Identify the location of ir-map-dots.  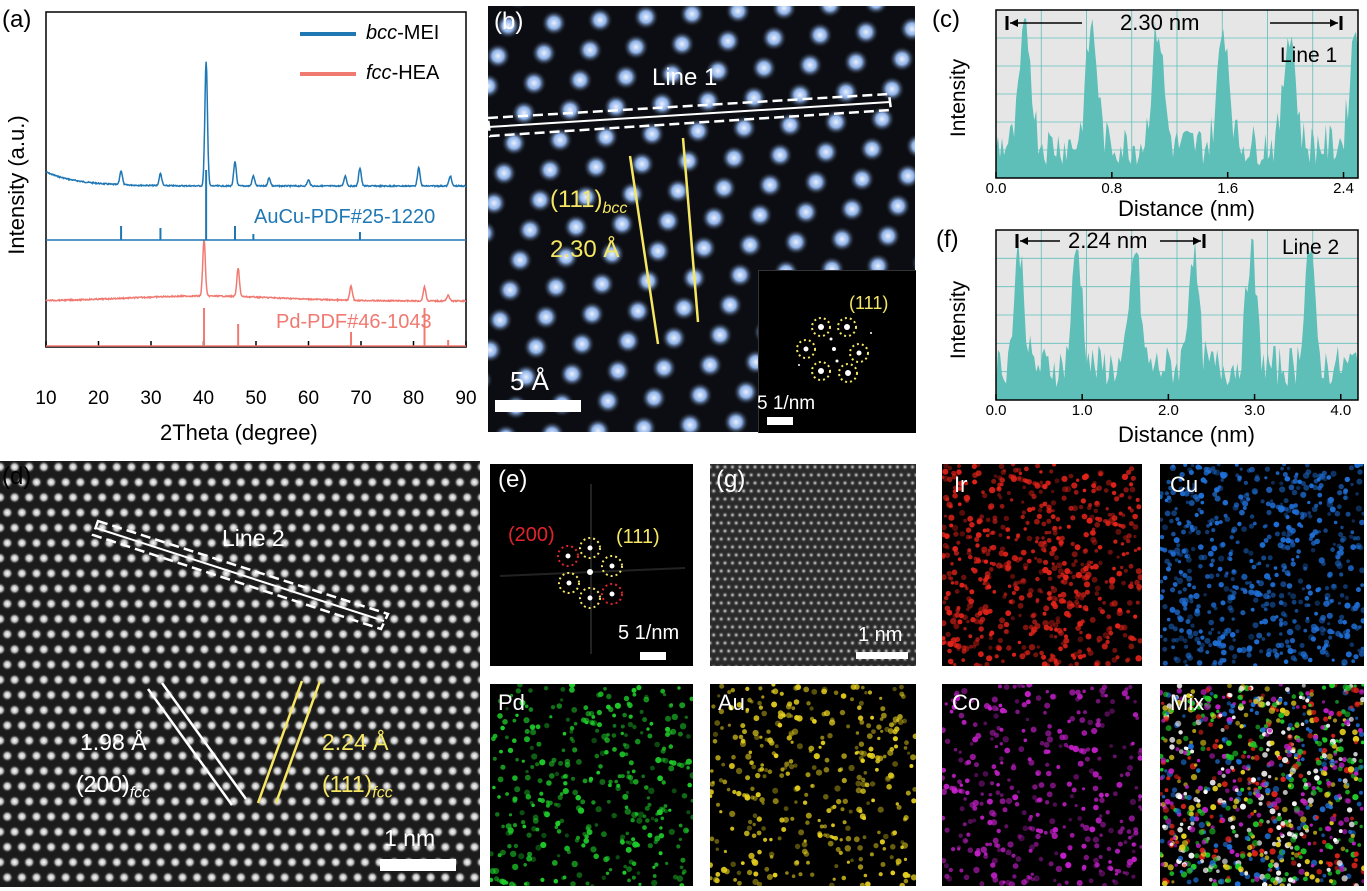
(1042, 565).